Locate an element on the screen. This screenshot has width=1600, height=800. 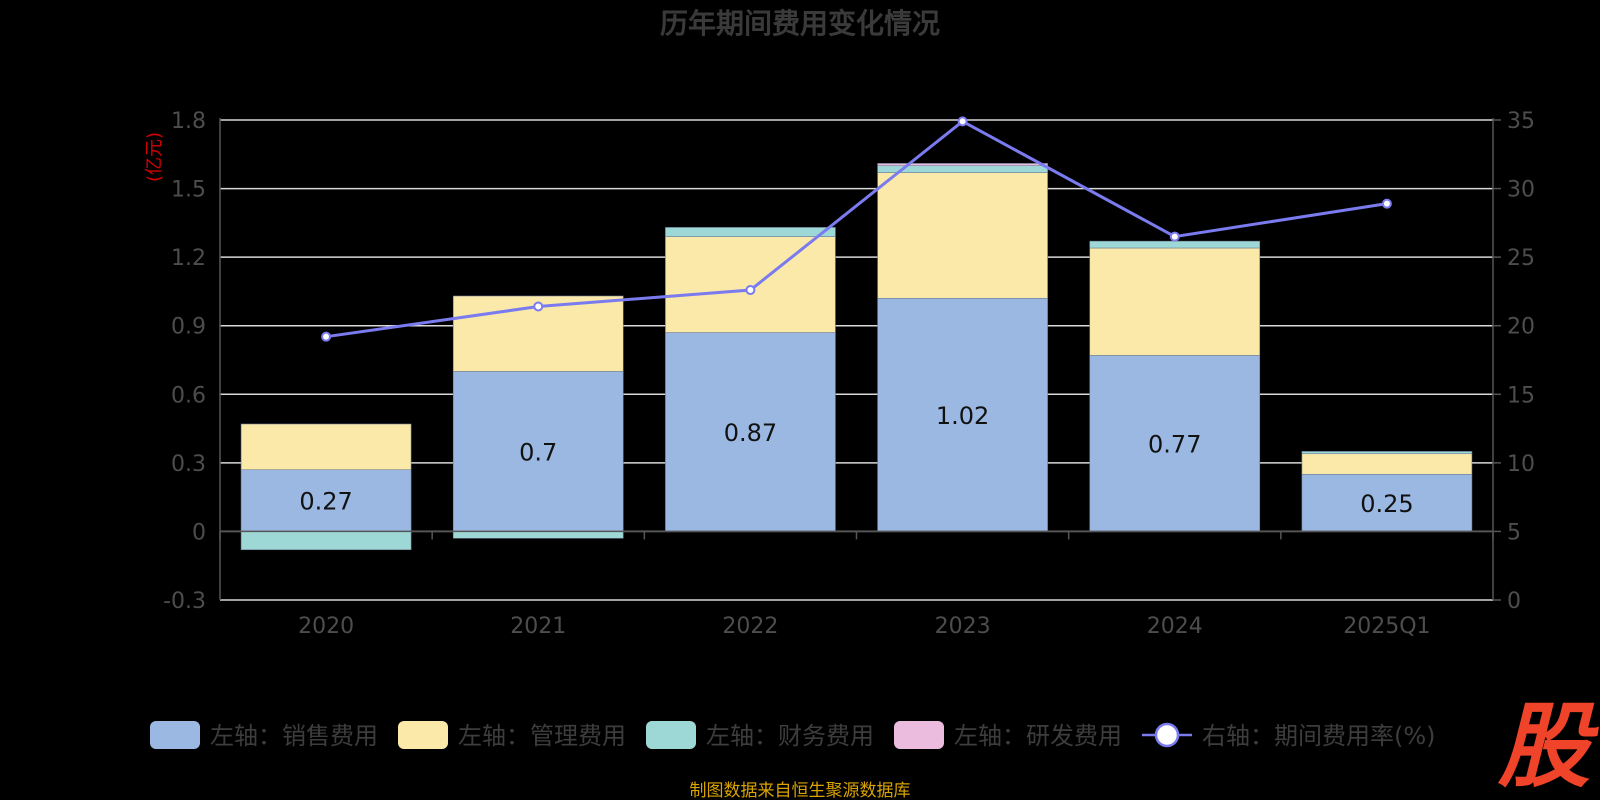
left-axis-unit: (亿元) is located at coordinates (154, 157).